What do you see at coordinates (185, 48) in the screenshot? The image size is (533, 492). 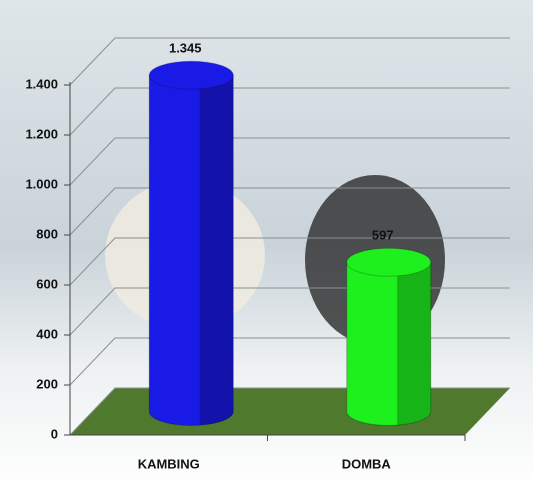 I see `value-label: 1.345` at bounding box center [185, 48].